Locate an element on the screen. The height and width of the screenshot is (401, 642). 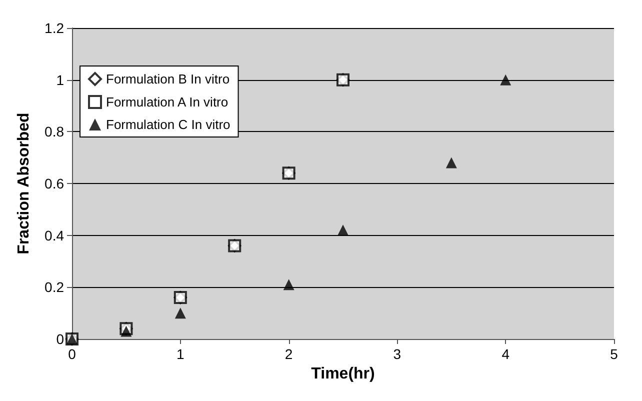
x-axis-title: Time(hr) is located at coordinates (343, 373).